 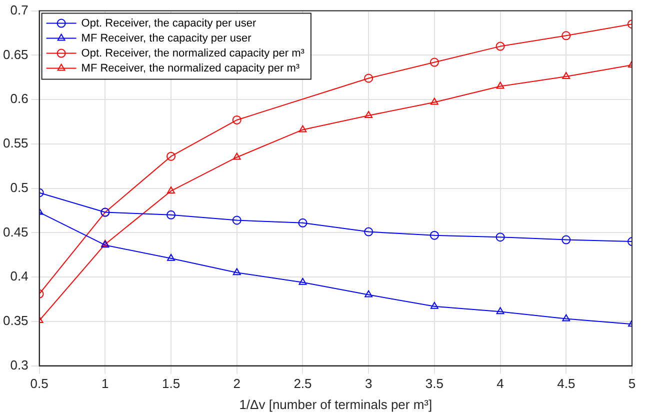 I want to click on x-axis-title: 1/Δv [number of terminals per m³], so click(x=335, y=404).